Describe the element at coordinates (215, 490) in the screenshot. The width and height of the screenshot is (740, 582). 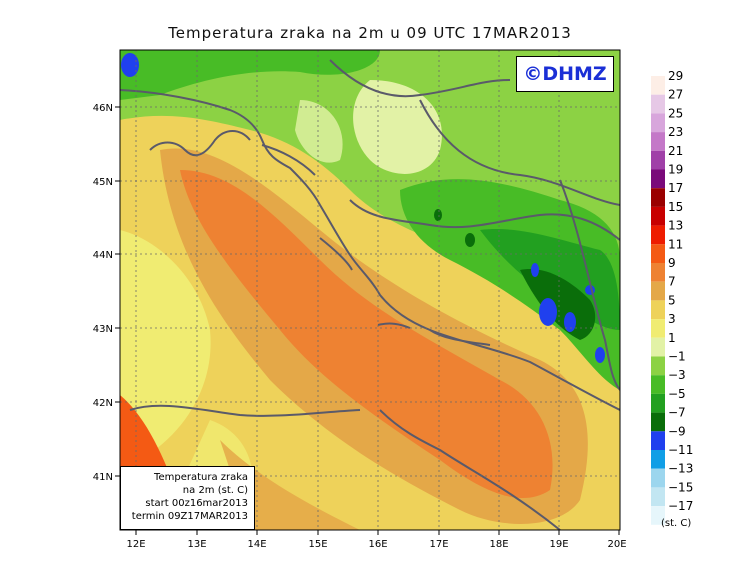
I see `info-line: na 2m (st. C)` at that location.